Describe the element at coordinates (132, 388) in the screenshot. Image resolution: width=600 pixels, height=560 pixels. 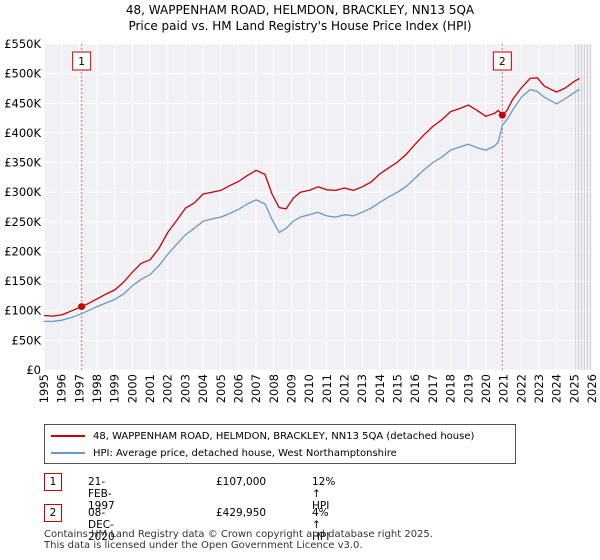
I see `x-tick-label: 2000` at that location.